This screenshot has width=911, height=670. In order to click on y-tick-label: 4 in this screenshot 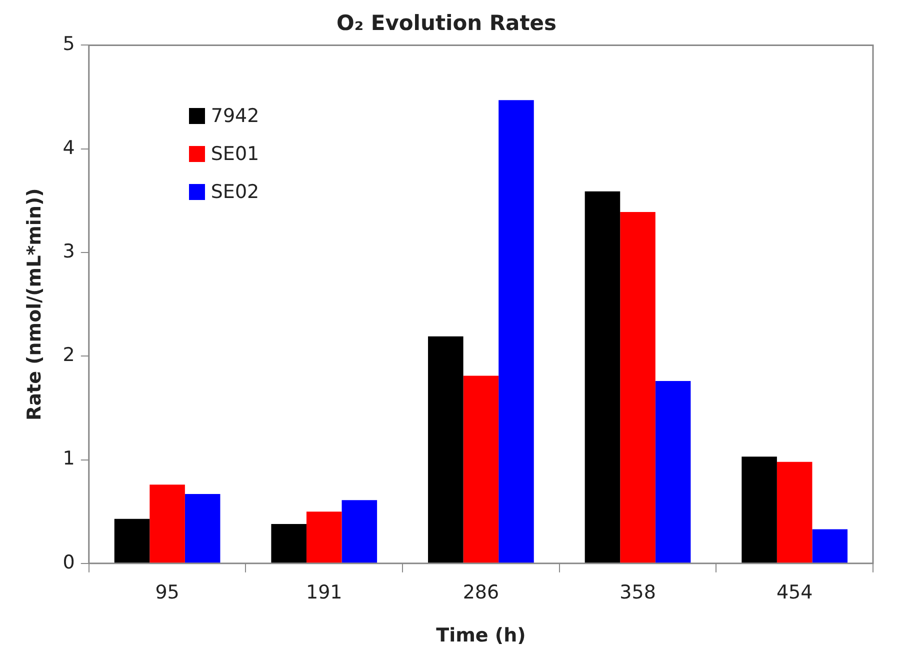, I will do `click(68, 147)`.